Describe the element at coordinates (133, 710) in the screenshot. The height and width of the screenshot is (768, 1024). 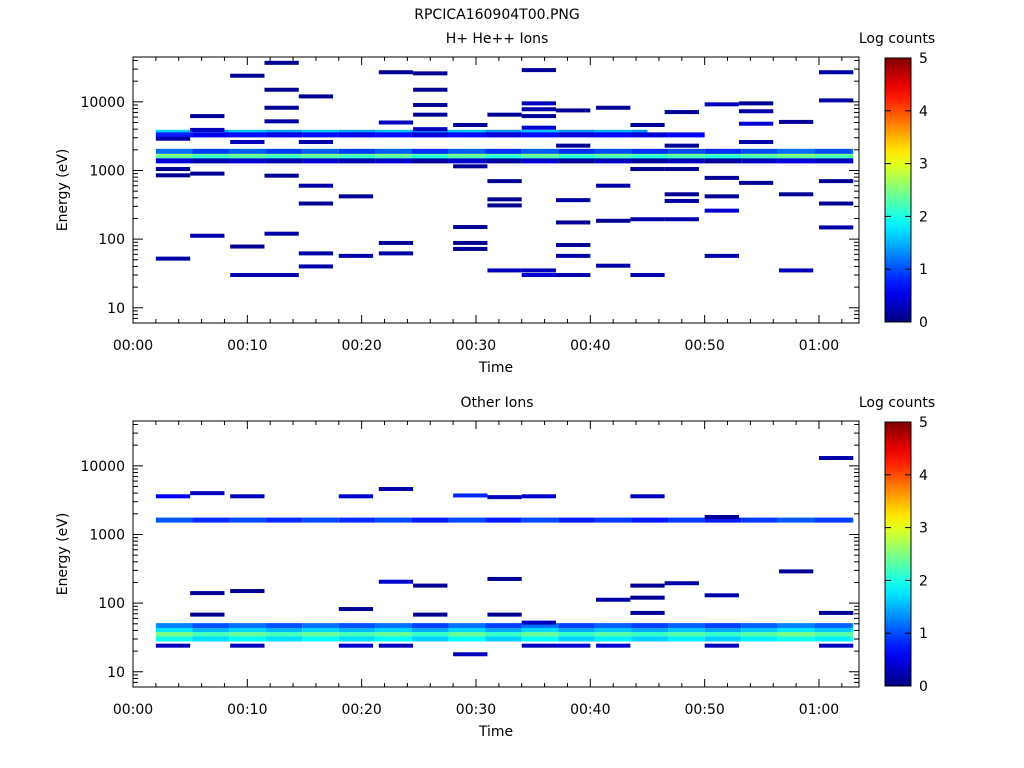
I see `x-tick-label: 00:00` at that location.